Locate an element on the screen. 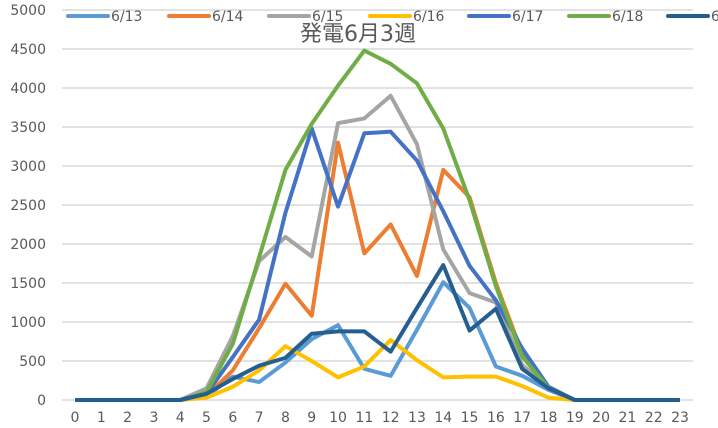 Image resolution: width=718 pixels, height=428 pixels. legend-item: 6/19 is located at coordinates (692, 17).